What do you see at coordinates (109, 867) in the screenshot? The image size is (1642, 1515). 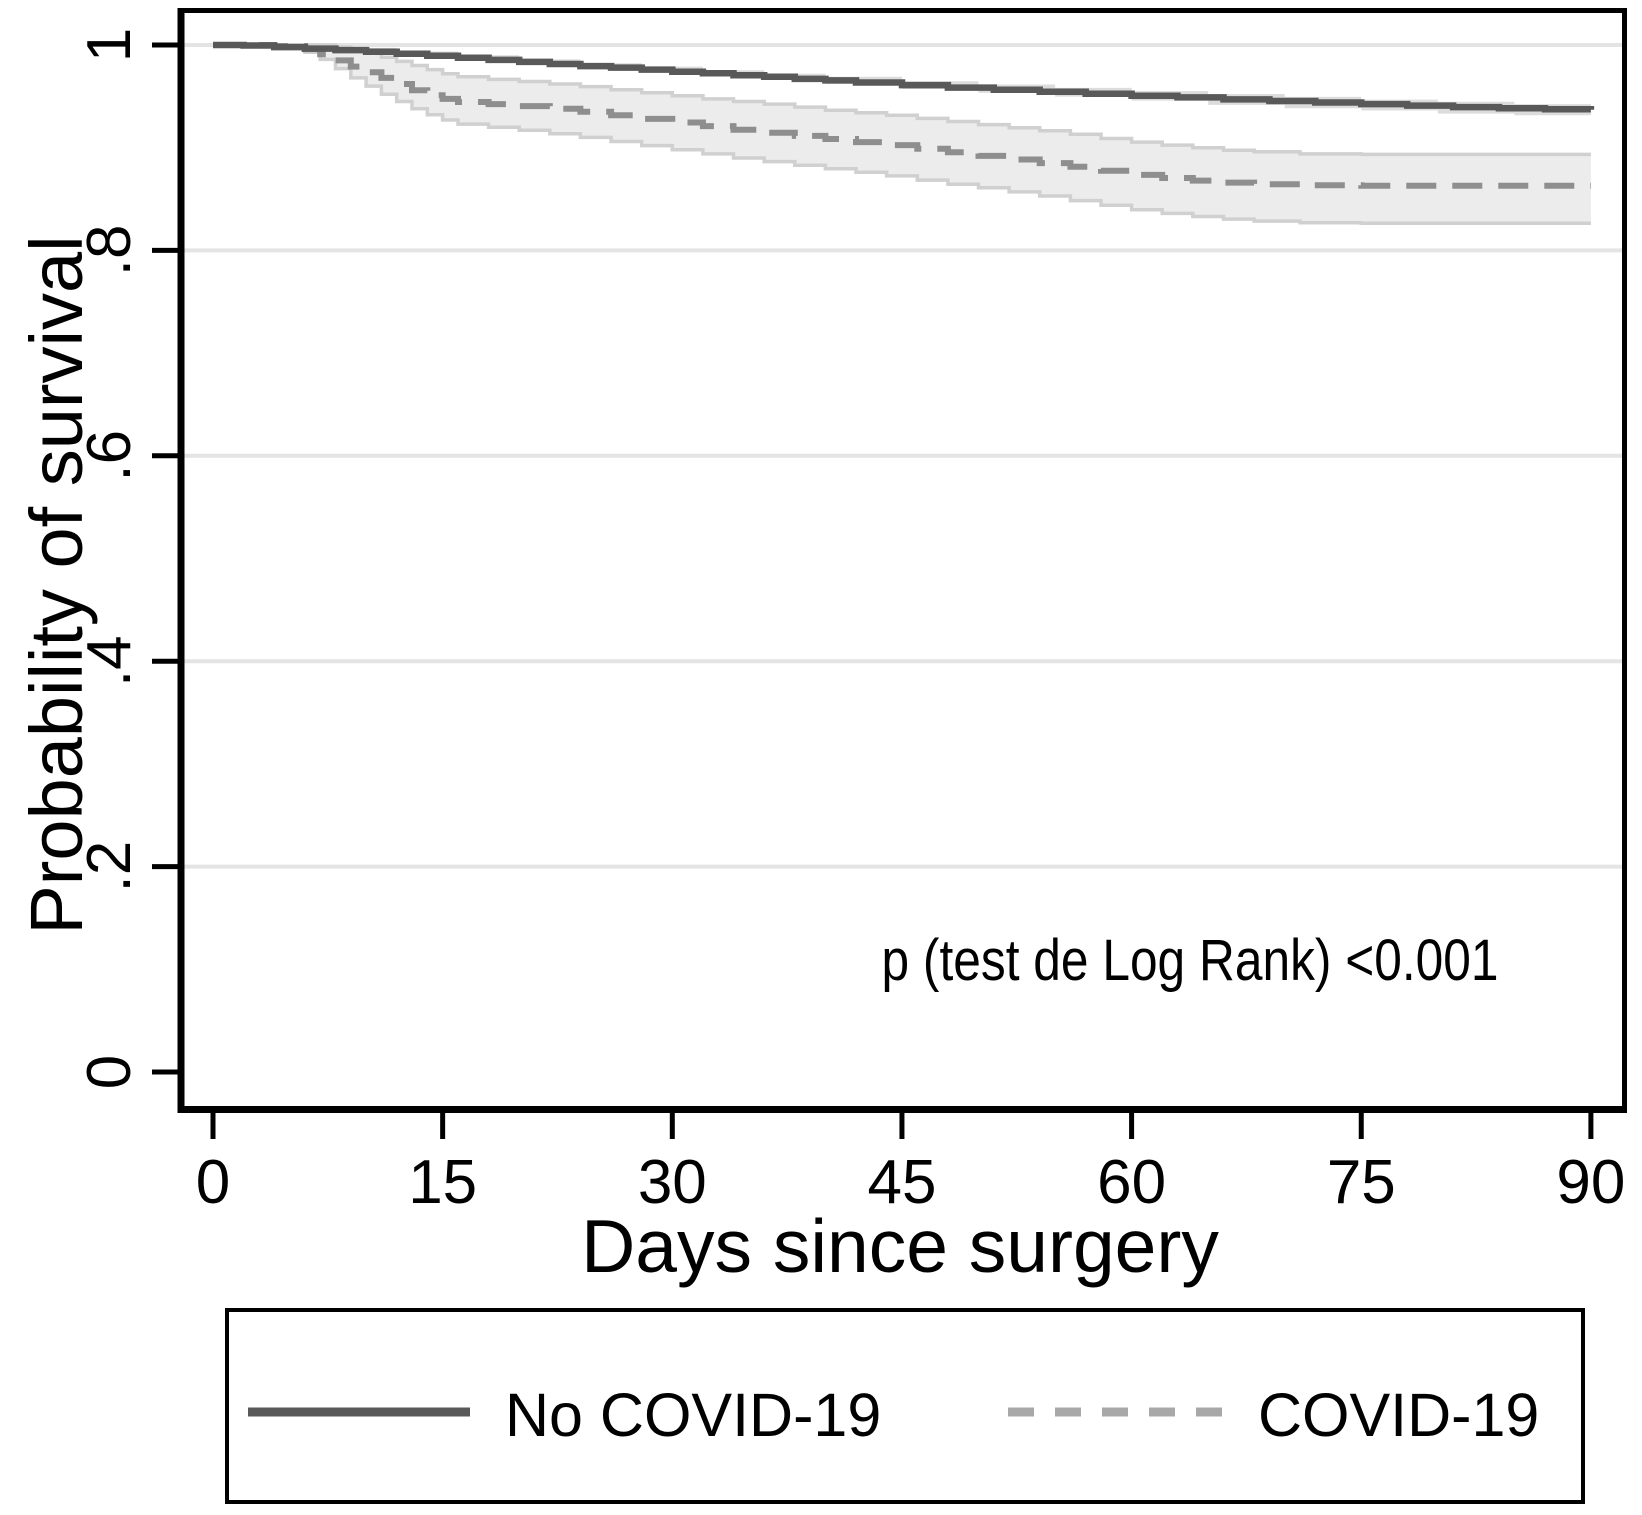 I see `y-tick-label-02: .2` at bounding box center [109, 867].